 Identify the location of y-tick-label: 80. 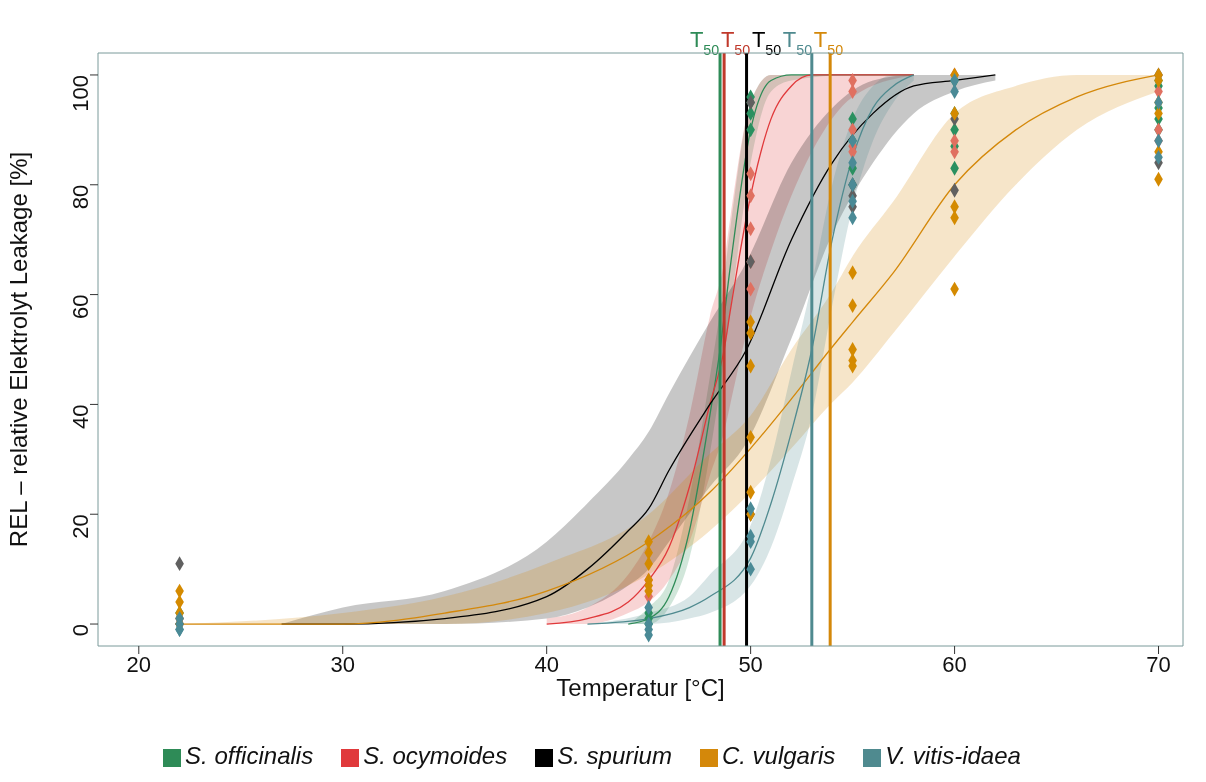
(80, 197).